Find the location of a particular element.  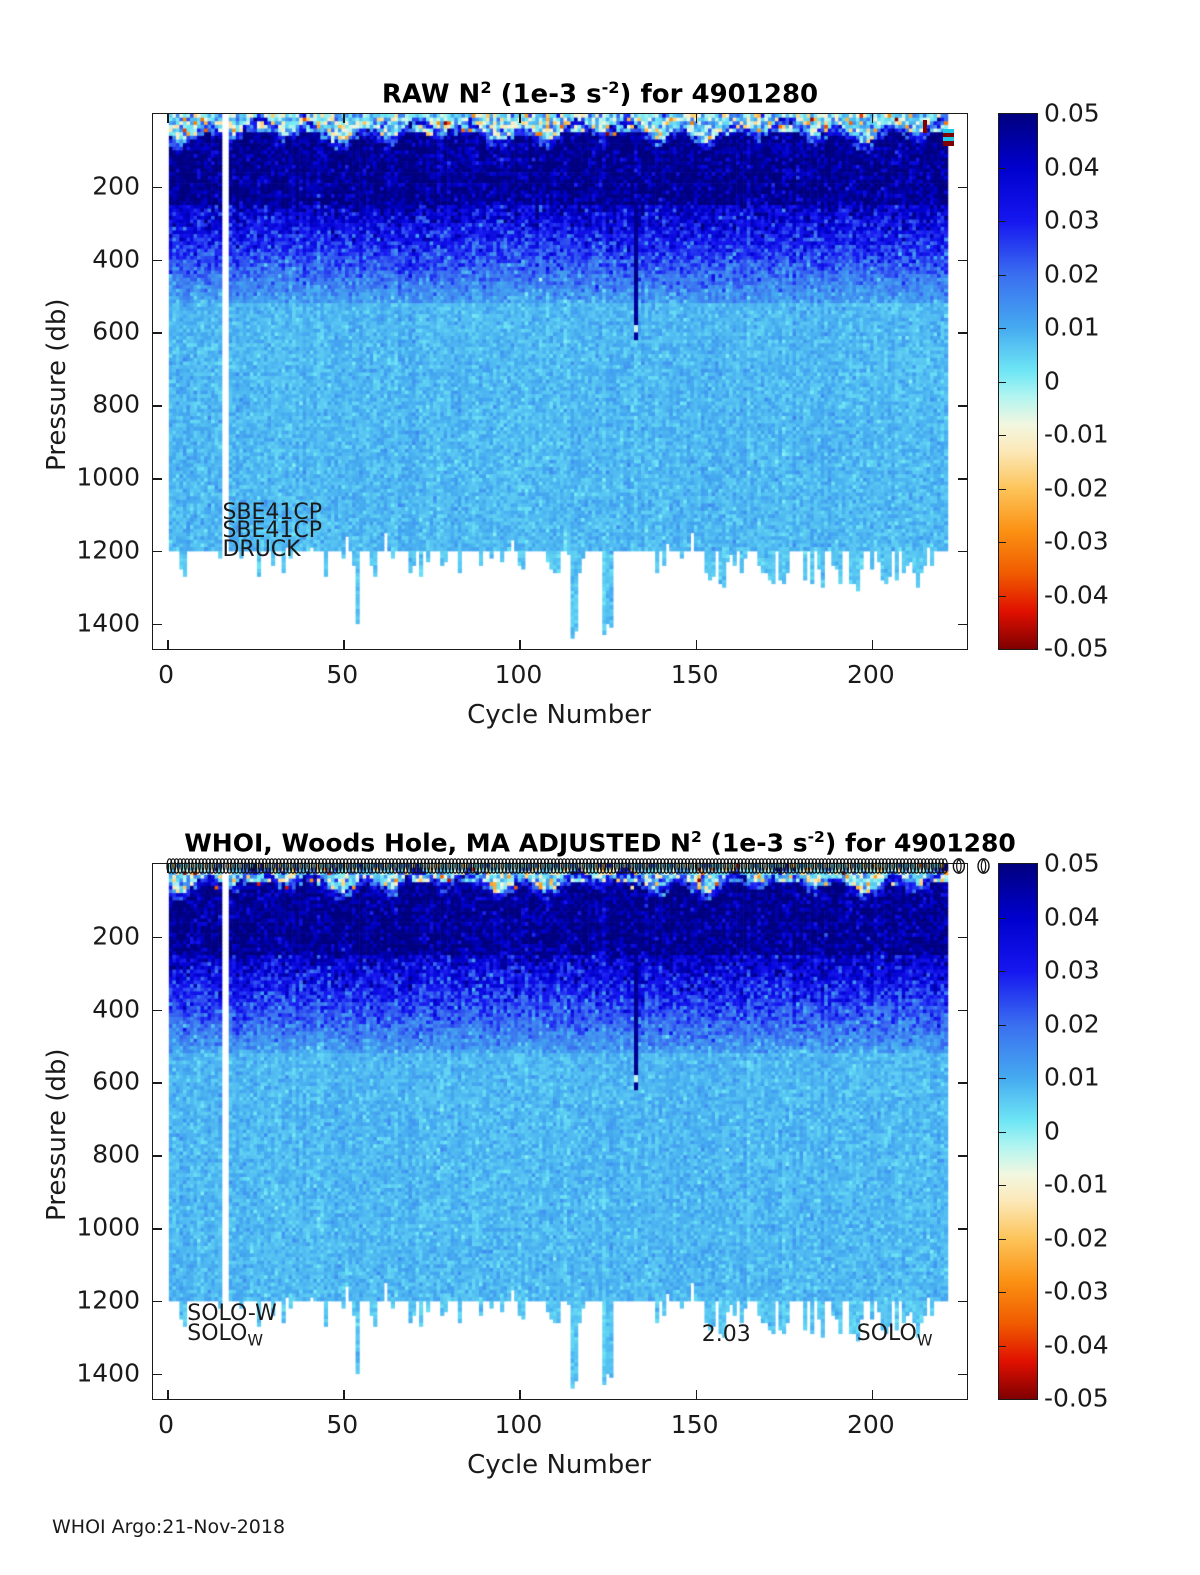

adjusted-sensor-label-1: SOLO-W is located at coordinates (231, 1313).